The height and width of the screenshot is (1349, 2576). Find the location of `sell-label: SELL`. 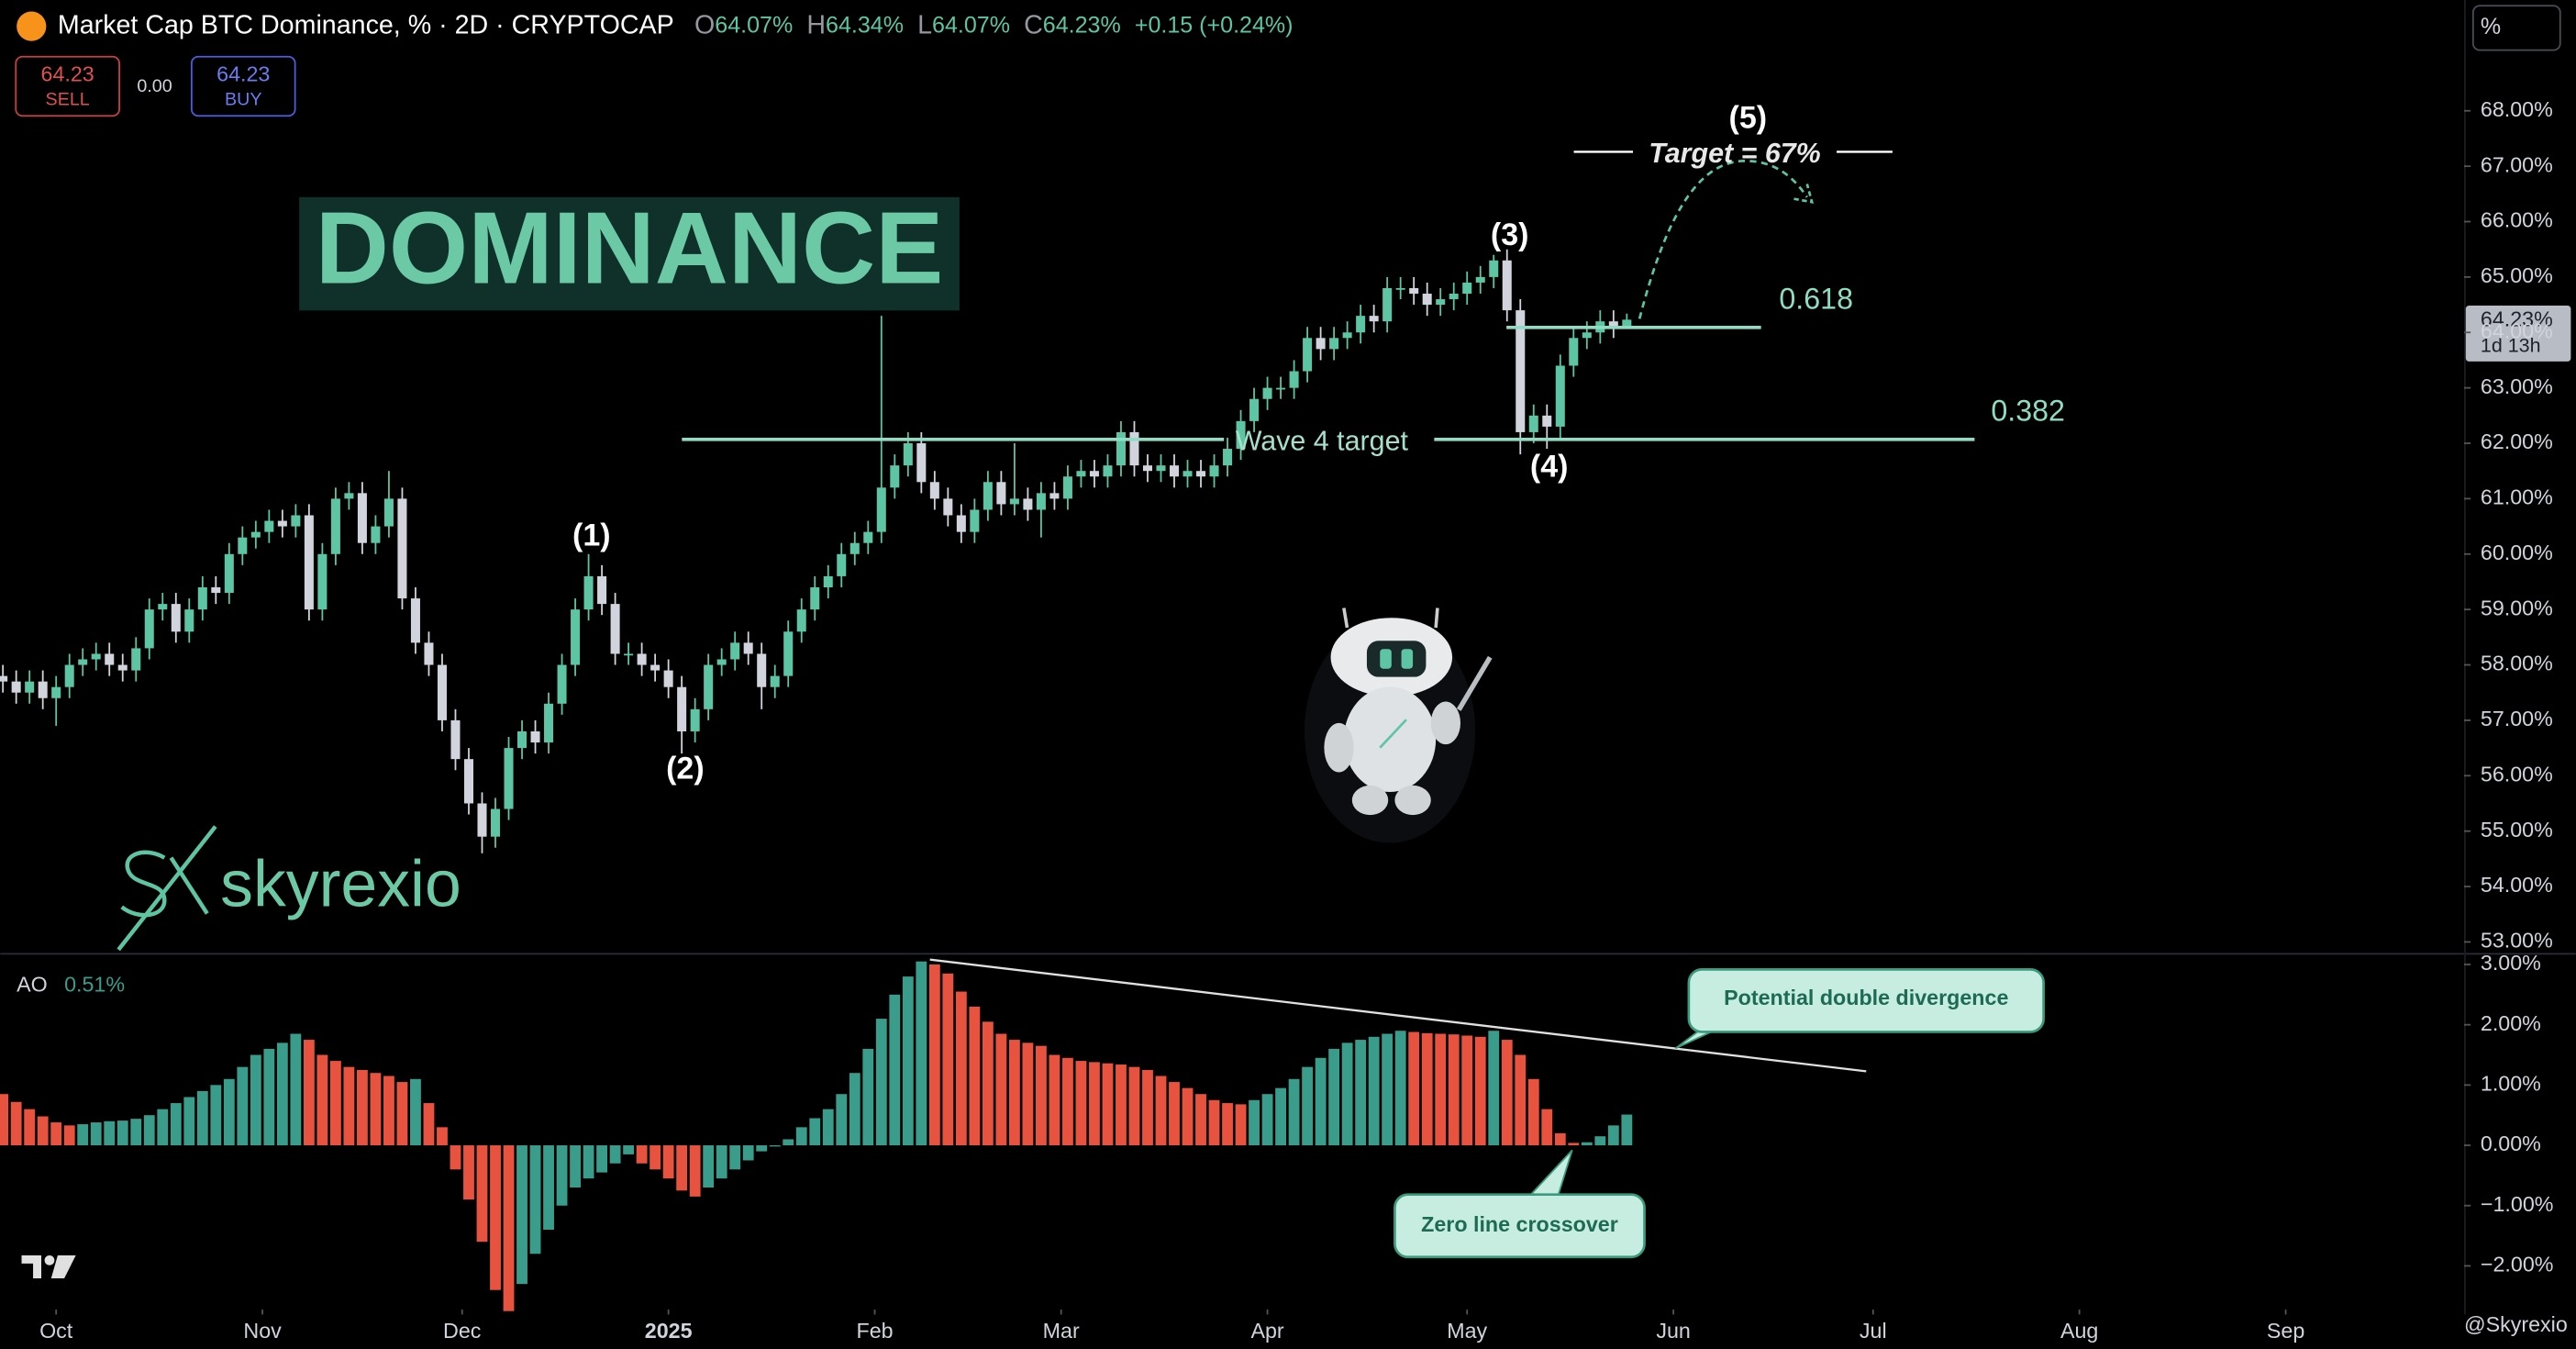

sell-label: SELL is located at coordinates (68, 99).